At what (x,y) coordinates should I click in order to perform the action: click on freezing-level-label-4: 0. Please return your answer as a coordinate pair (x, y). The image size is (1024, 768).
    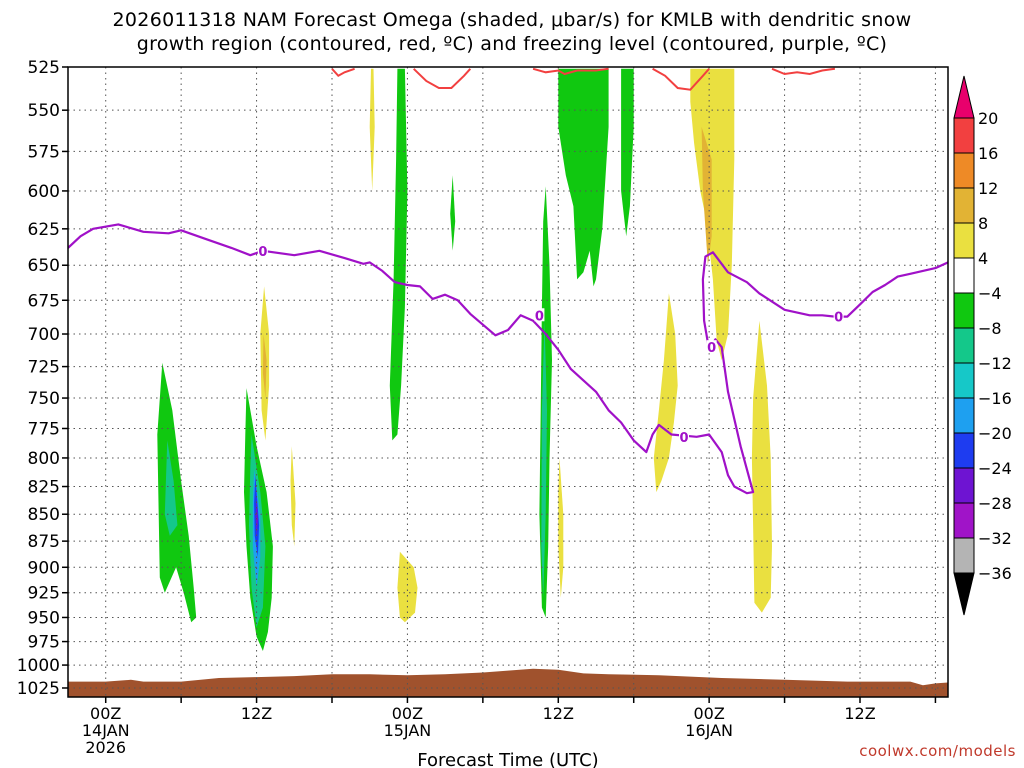
    Looking at the image, I should click on (838, 318).